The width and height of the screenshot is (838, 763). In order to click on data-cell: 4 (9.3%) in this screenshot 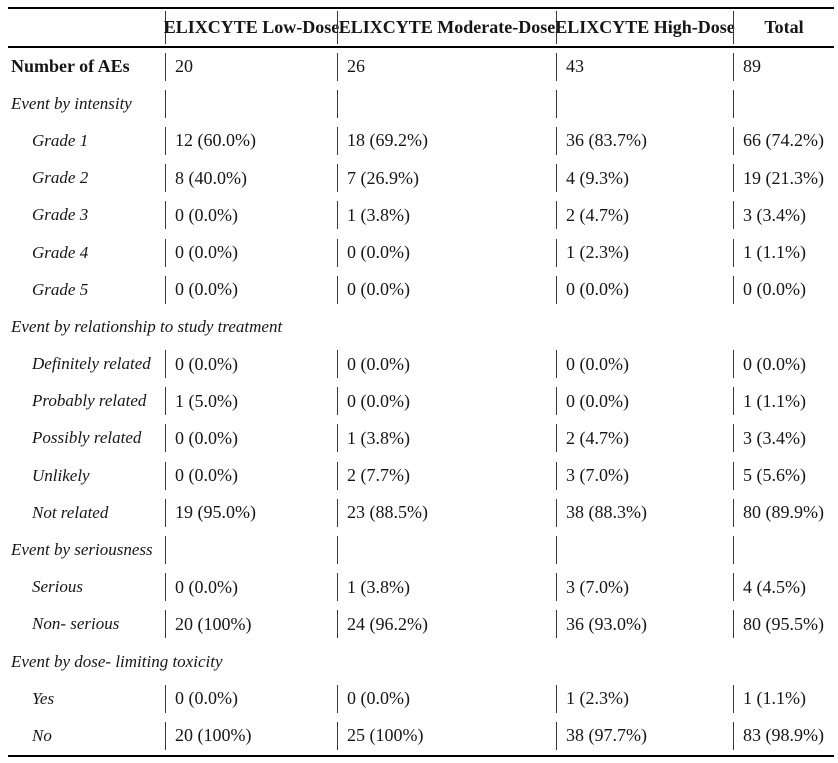, I will do `click(644, 178)`.